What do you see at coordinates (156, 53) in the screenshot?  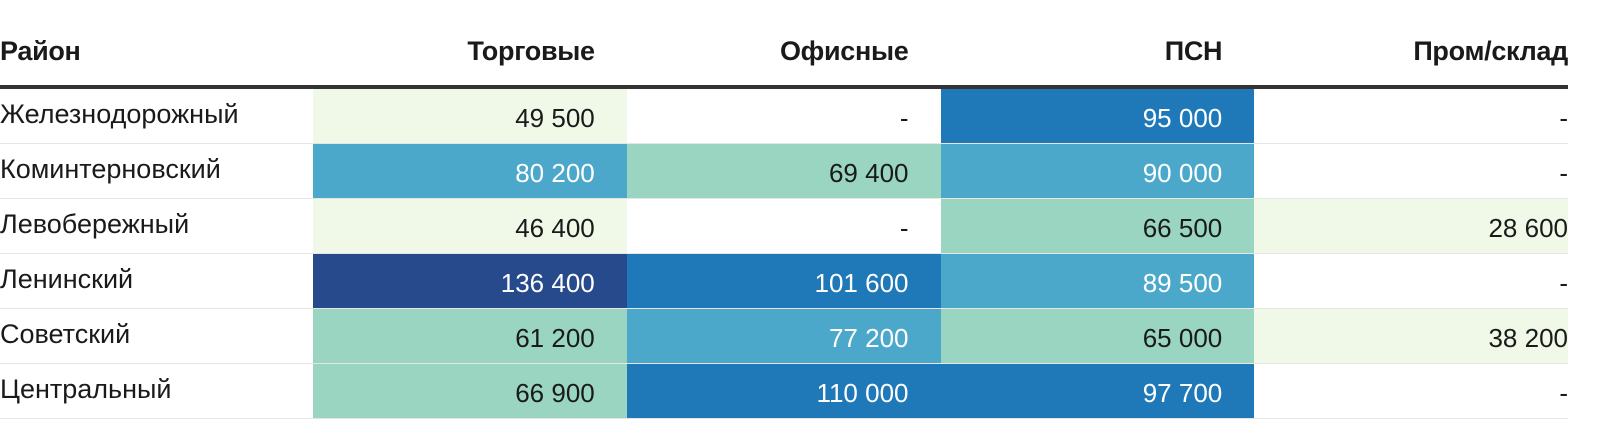 I see `column-header-district: Район` at bounding box center [156, 53].